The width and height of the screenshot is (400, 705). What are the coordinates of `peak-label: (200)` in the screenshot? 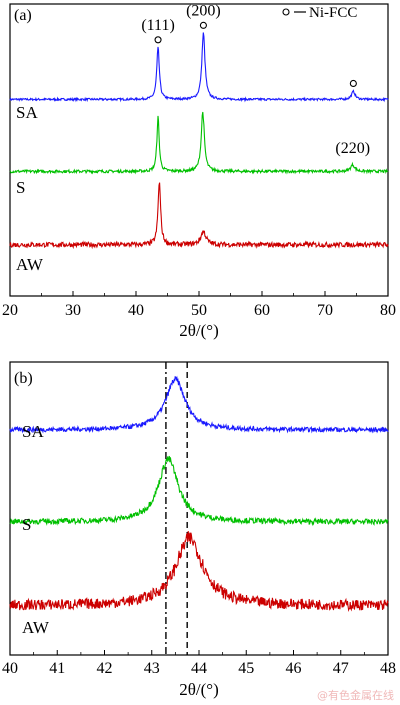 It's located at (203, 10).